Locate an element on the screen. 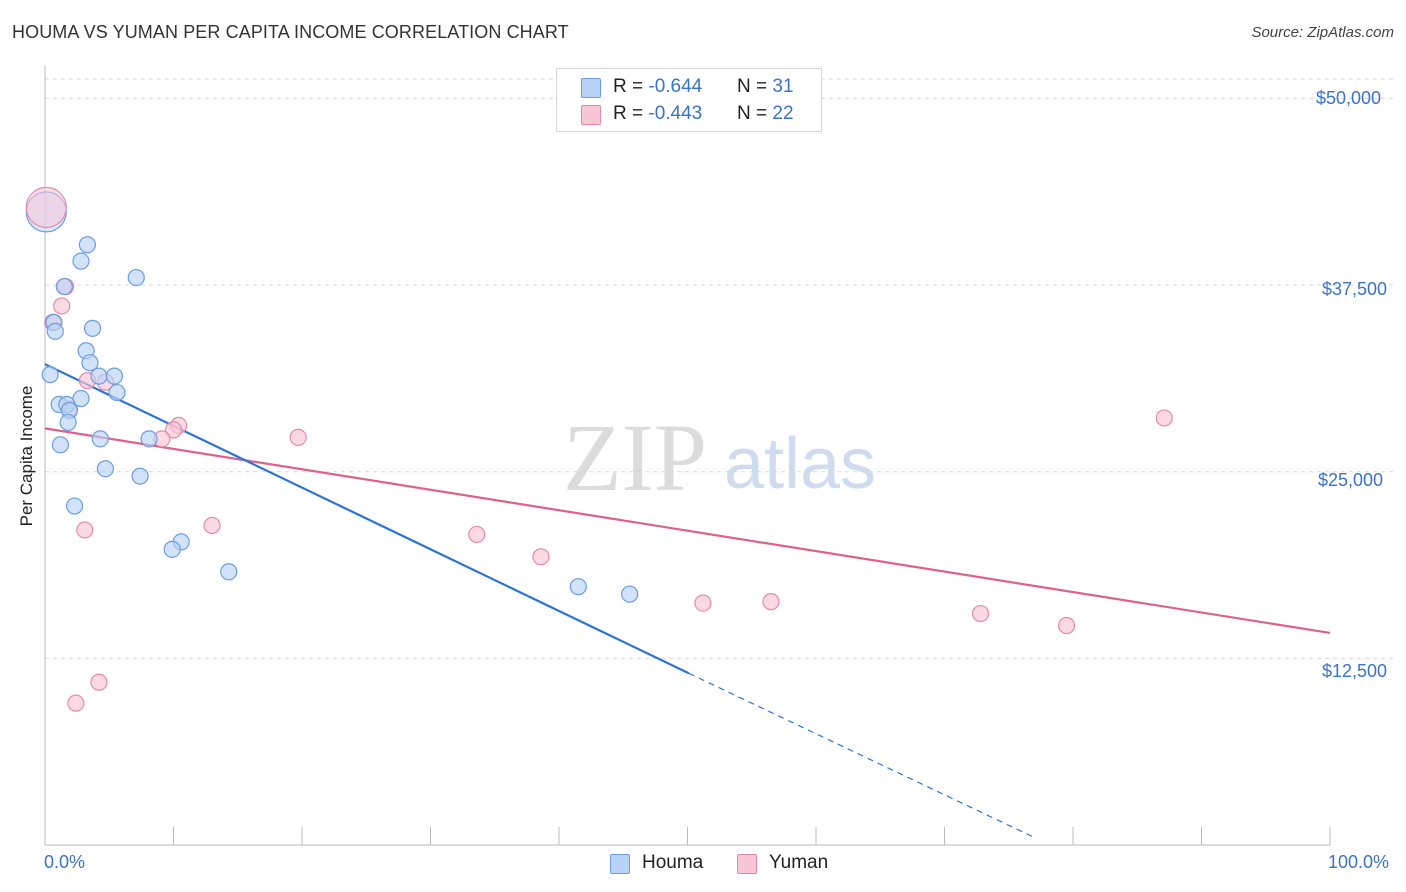  houma-n-value: 31 is located at coordinates (783, 86).